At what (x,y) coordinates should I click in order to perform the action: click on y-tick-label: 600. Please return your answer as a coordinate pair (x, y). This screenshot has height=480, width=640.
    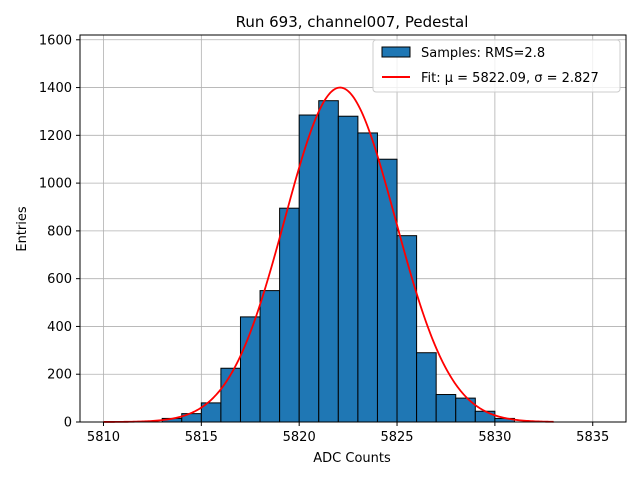
    Looking at the image, I should click on (59, 279).